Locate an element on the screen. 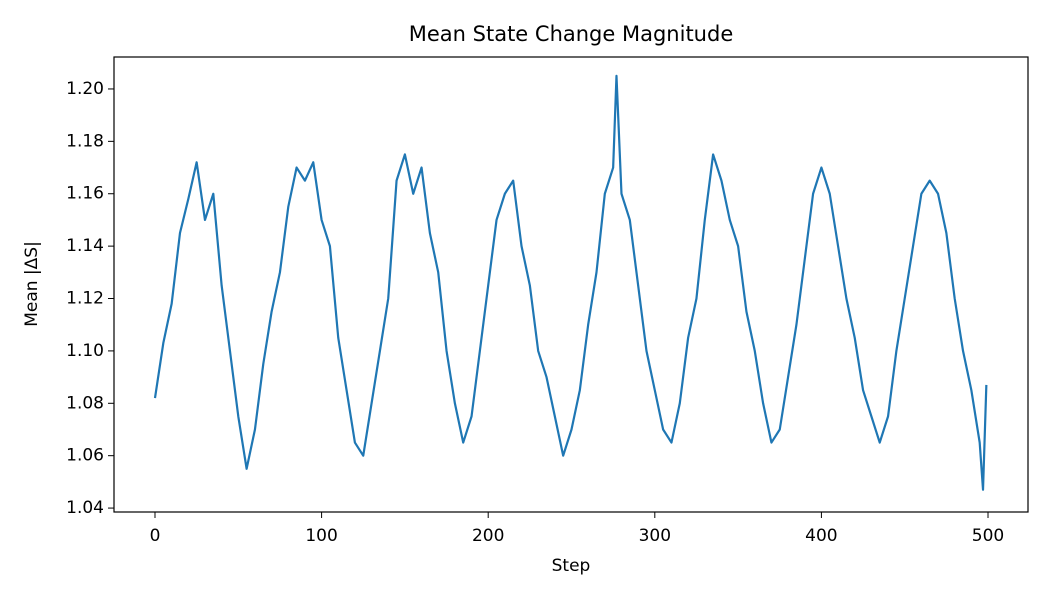 The height and width of the screenshot is (600, 1050). y-tick-label: 1.16 is located at coordinates (85, 194).